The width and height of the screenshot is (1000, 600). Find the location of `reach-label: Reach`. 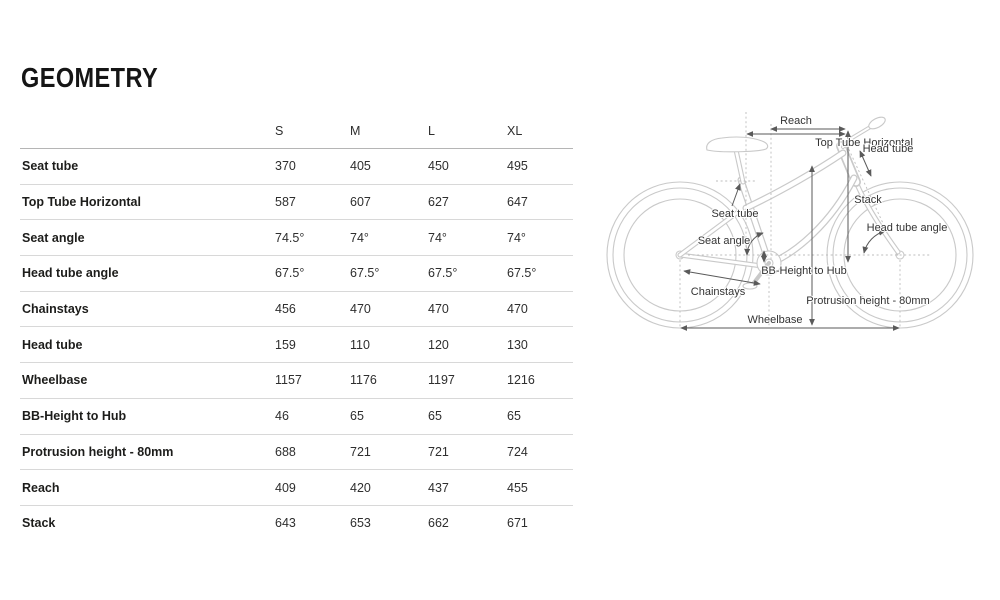

reach-label: Reach is located at coordinates (796, 121).